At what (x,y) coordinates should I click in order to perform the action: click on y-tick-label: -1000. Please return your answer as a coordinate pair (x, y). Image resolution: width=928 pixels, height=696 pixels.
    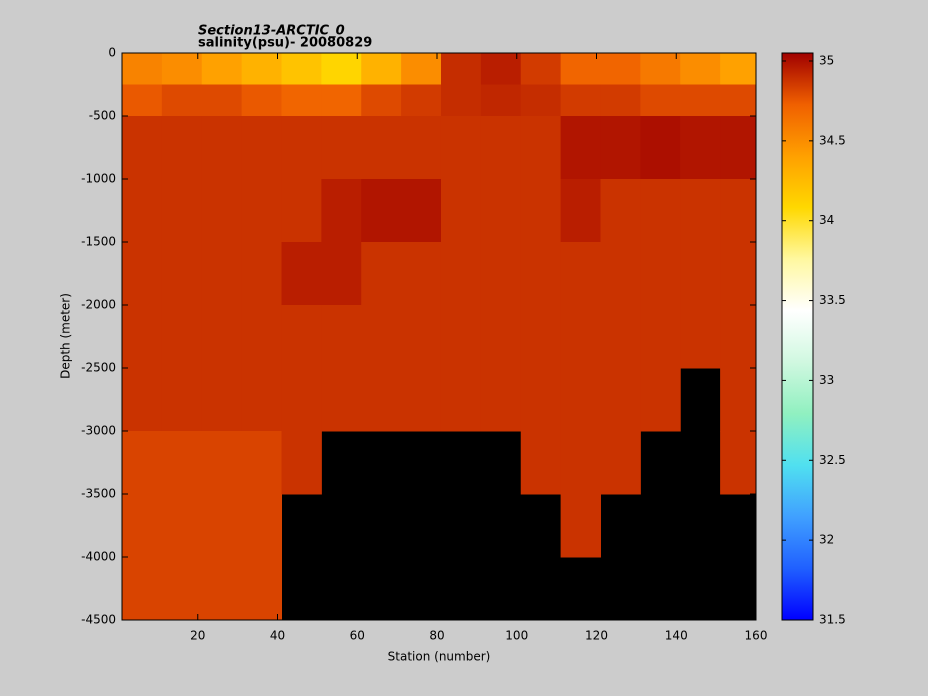
    Looking at the image, I should click on (98, 179).